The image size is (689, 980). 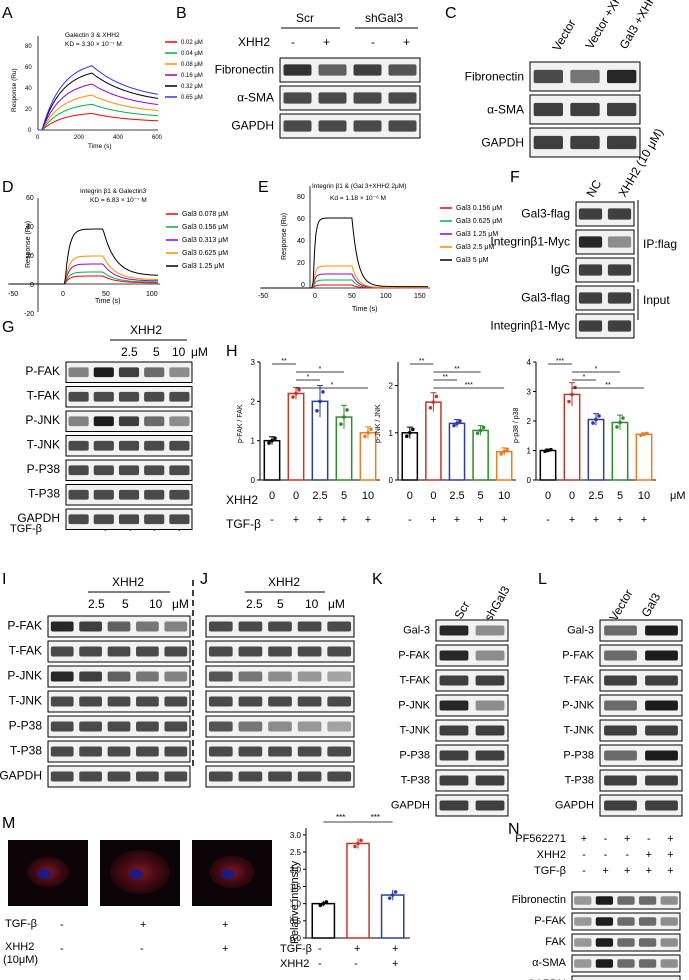 I want to click on panel-g-unit: μM, so click(x=199, y=352).